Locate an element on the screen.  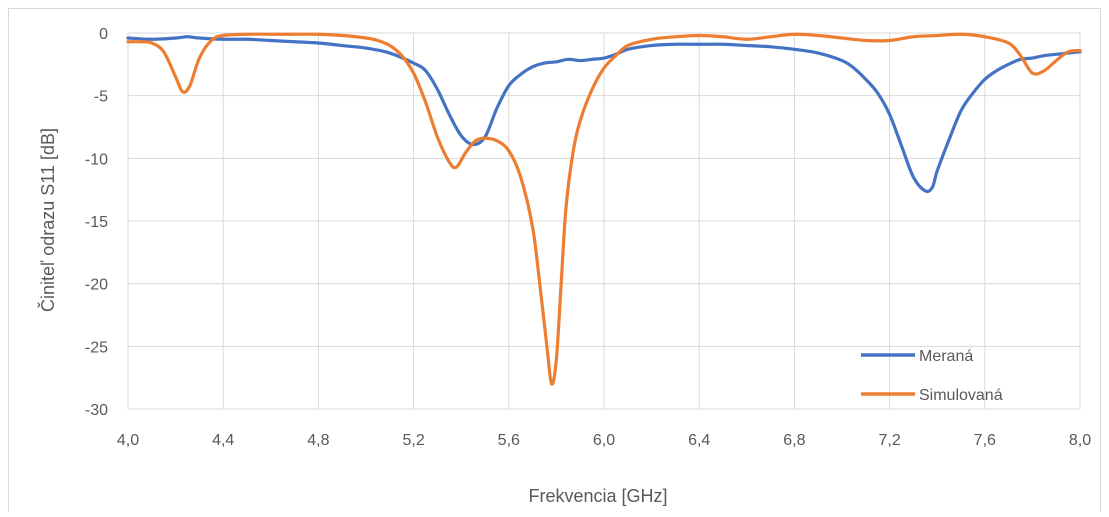
y-tick-label: 0 is located at coordinates (103, 34).